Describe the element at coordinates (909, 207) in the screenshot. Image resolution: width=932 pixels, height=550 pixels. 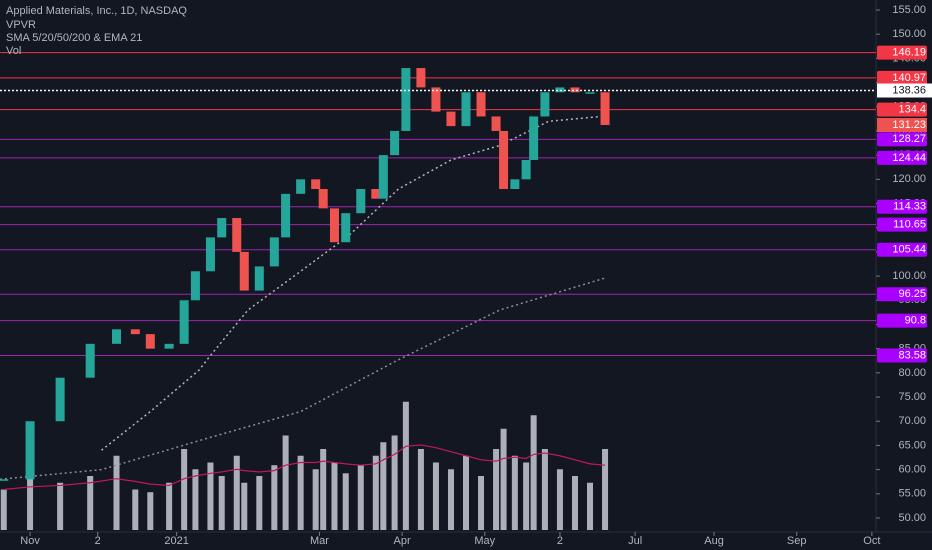
I see `level-label: 114.33` at that location.